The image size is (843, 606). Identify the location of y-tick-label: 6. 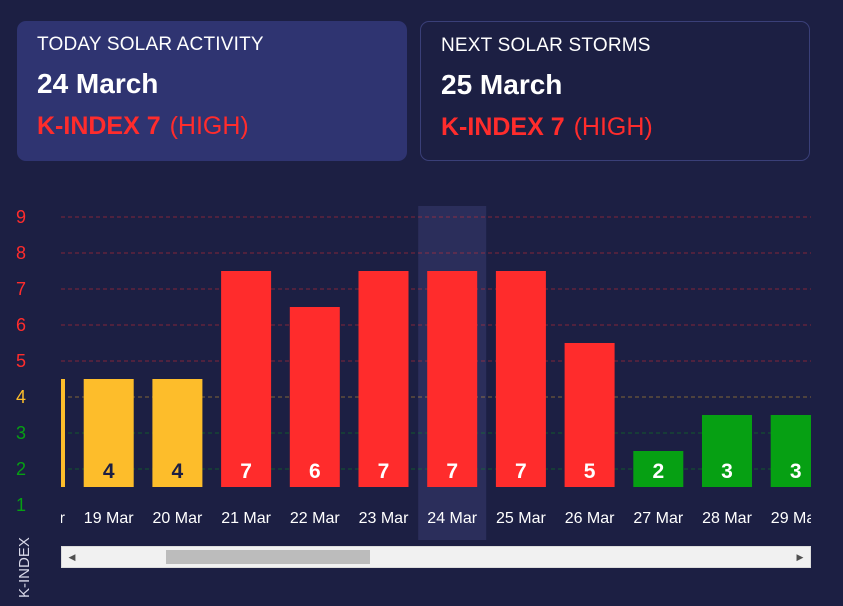
(21, 325).